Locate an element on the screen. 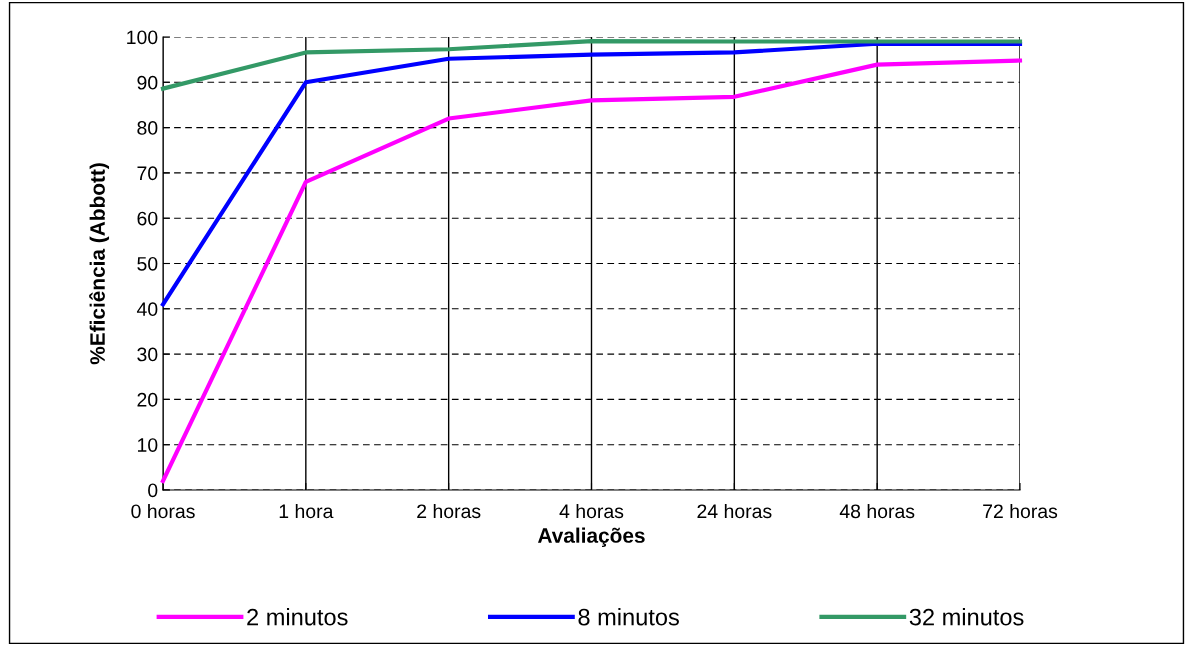  y-tick-label: 30 is located at coordinates (147, 354).